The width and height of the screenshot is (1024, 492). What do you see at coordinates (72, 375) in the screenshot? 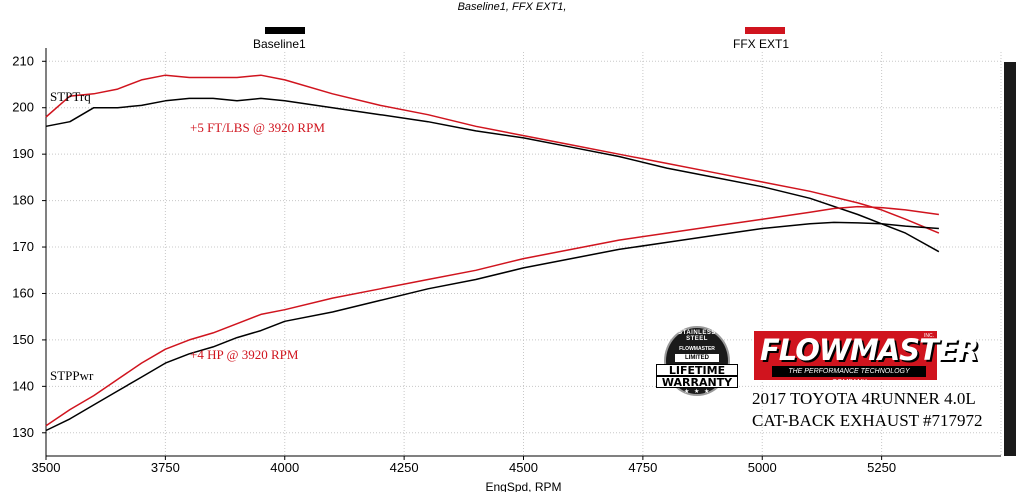
I see `series-label-power: STPPwr` at bounding box center [72, 375].